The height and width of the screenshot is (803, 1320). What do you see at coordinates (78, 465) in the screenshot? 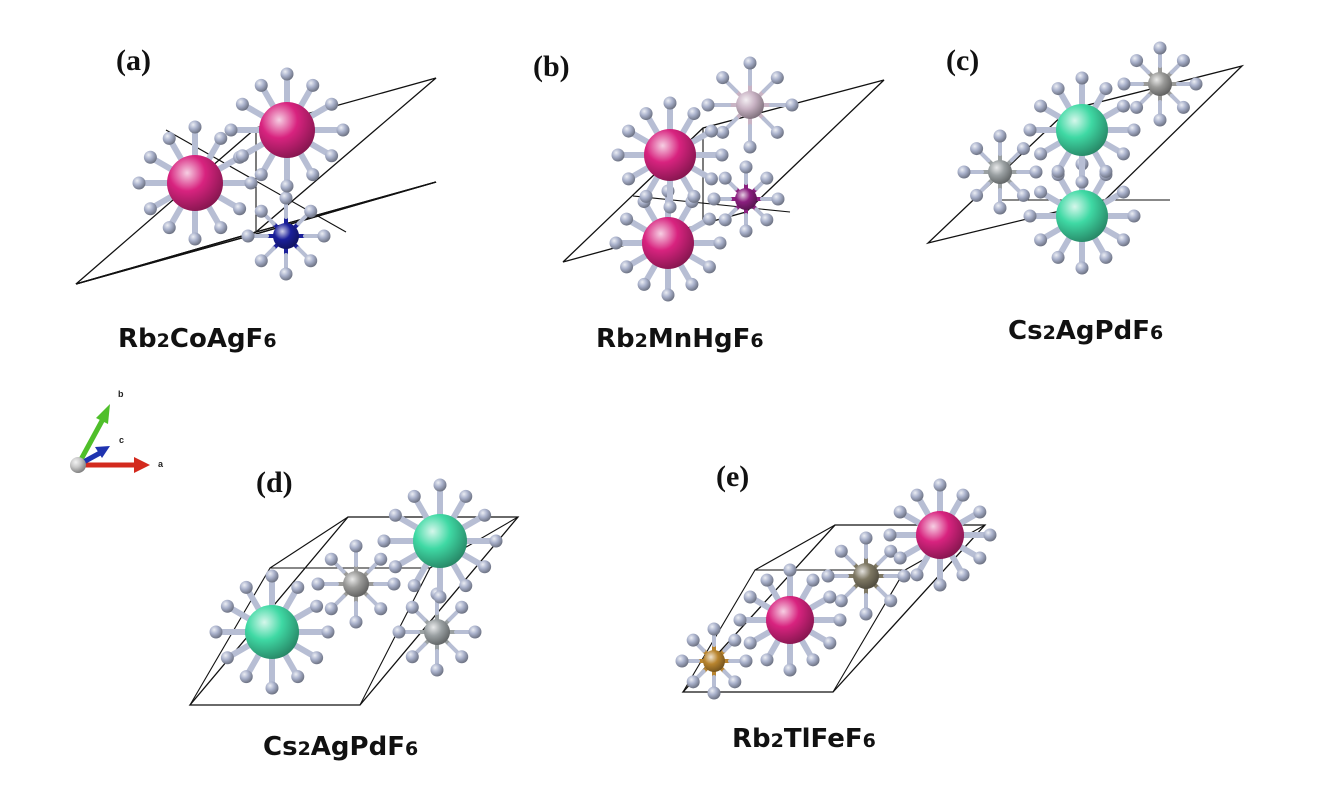
I see `axis-origin` at bounding box center [78, 465].